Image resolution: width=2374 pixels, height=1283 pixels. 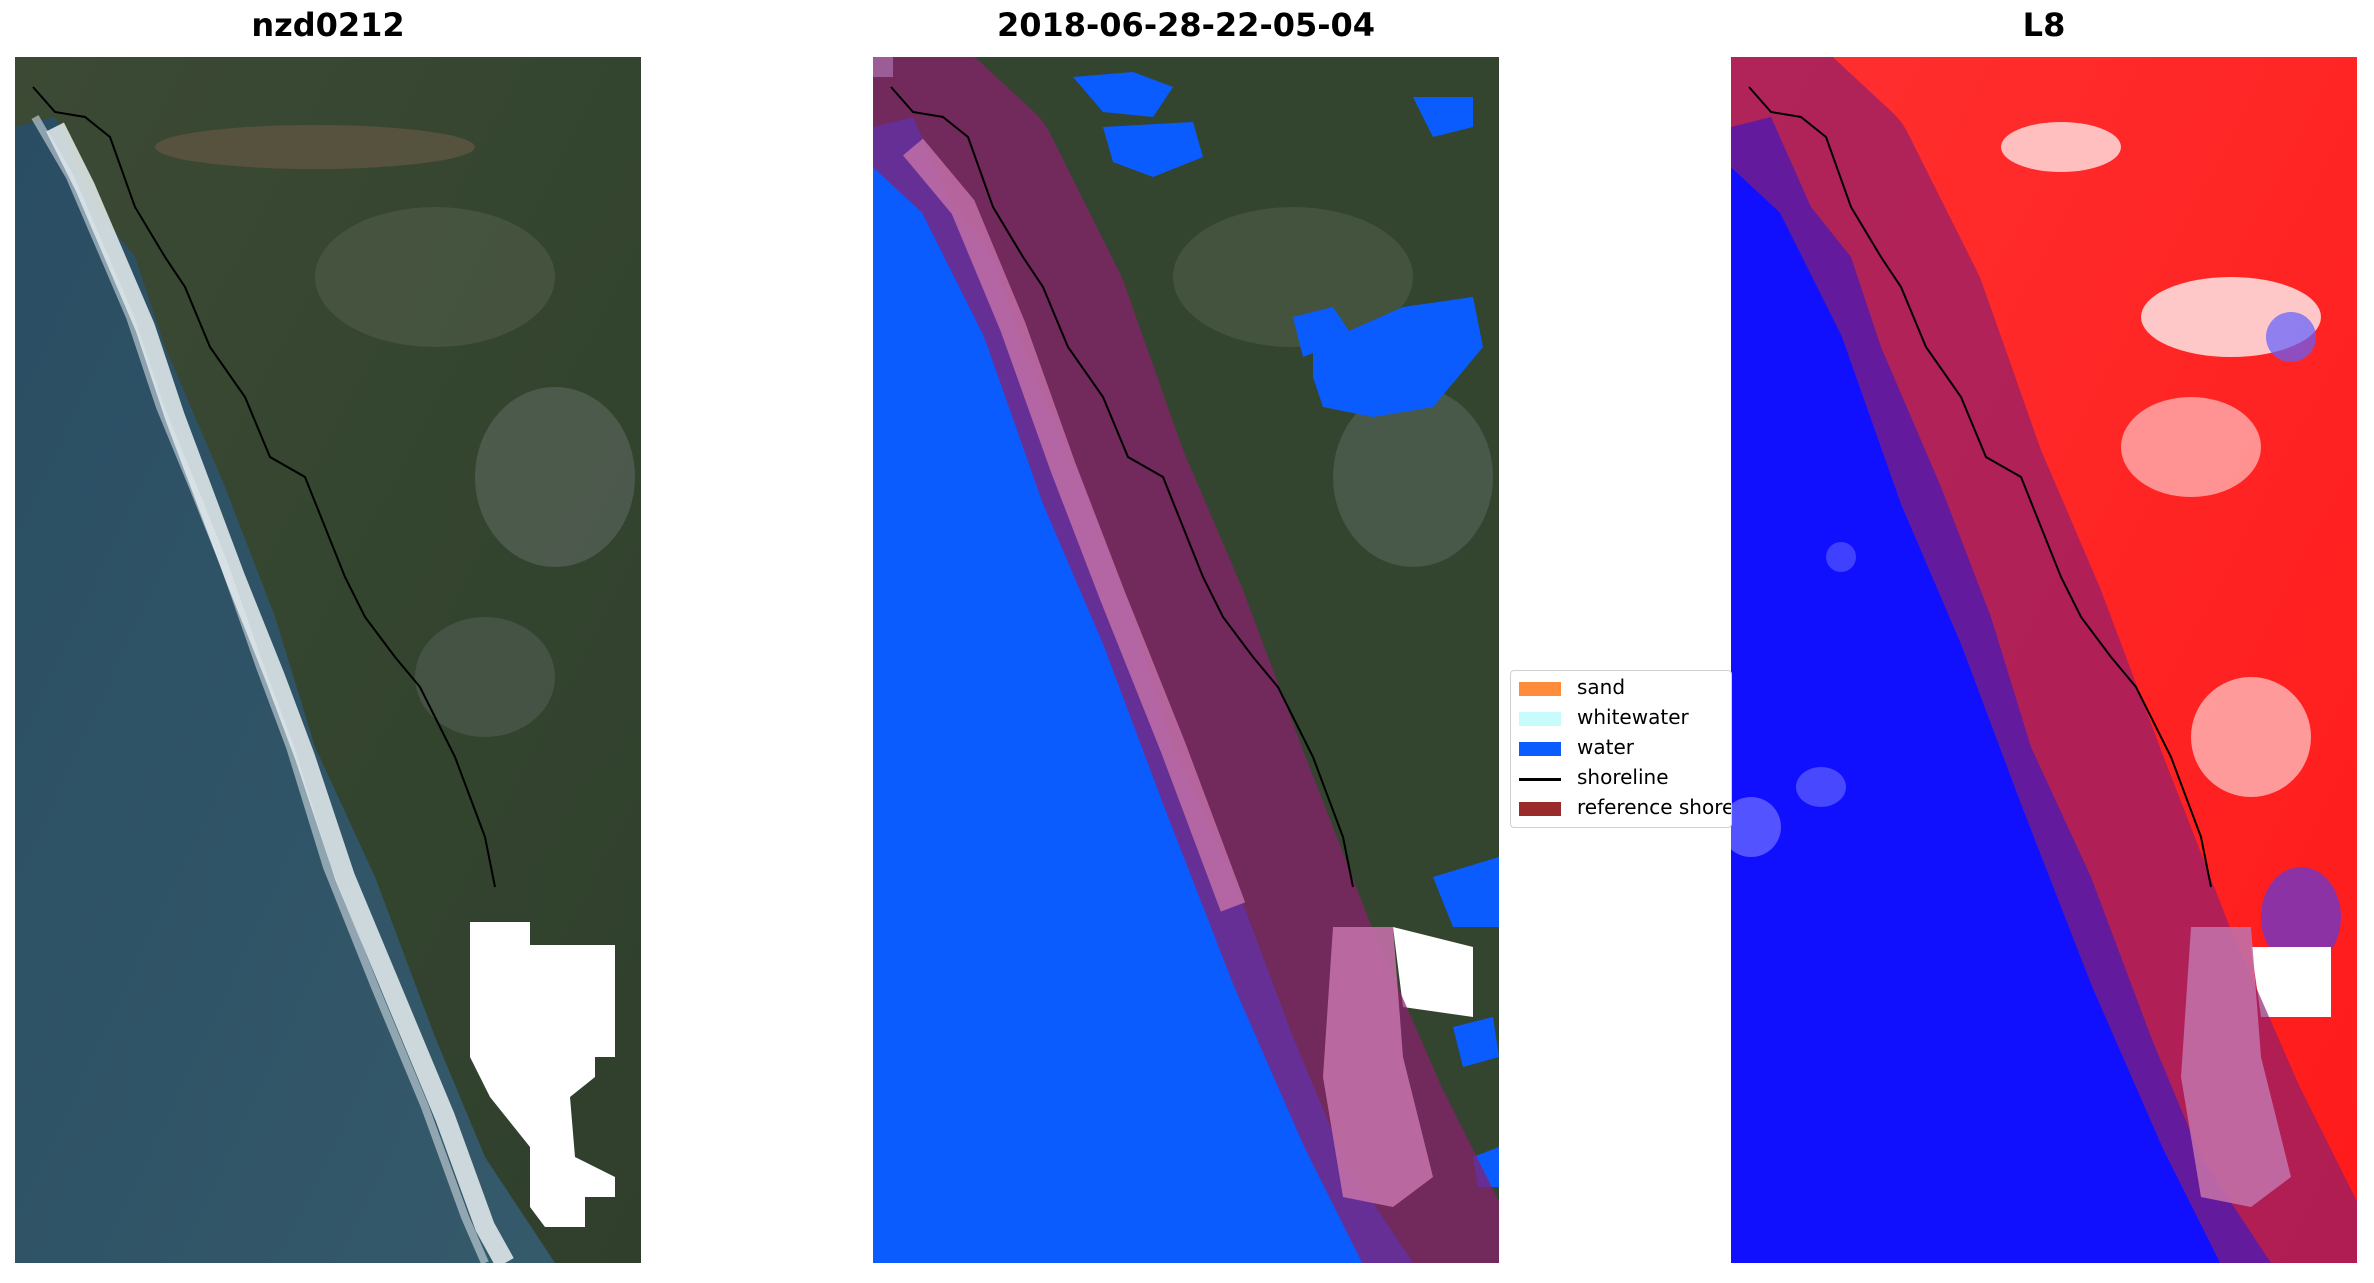 I want to click on legend-item-shoreline: shoreline, so click(x=1621, y=778).